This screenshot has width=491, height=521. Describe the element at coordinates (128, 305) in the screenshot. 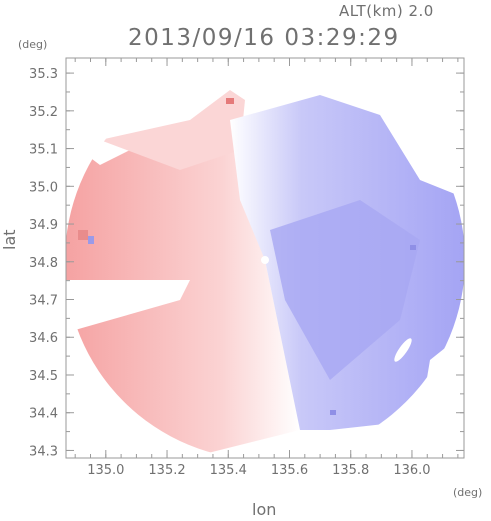

I see `no-data-wedge` at that location.